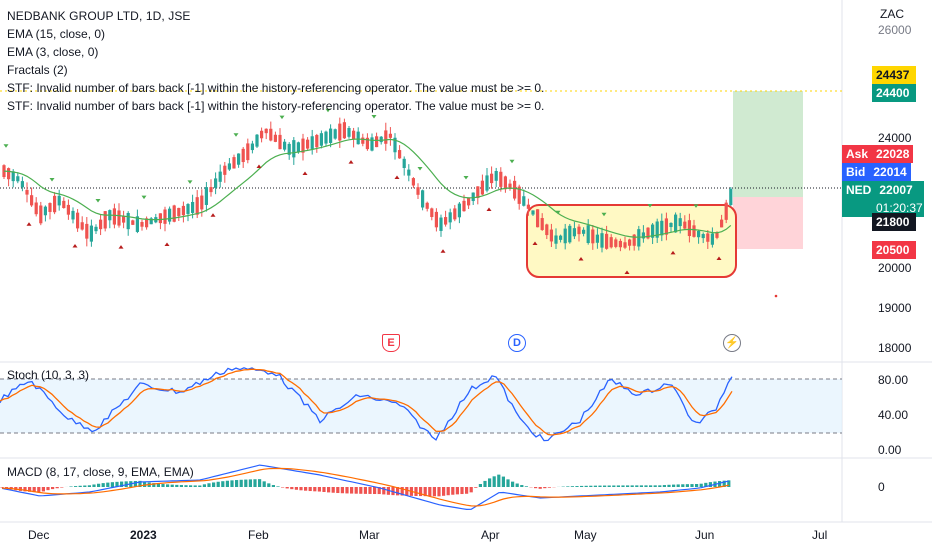  Describe the element at coordinates (732, 343) in the screenshot. I see `split-event-icon: ⚡` at that location.